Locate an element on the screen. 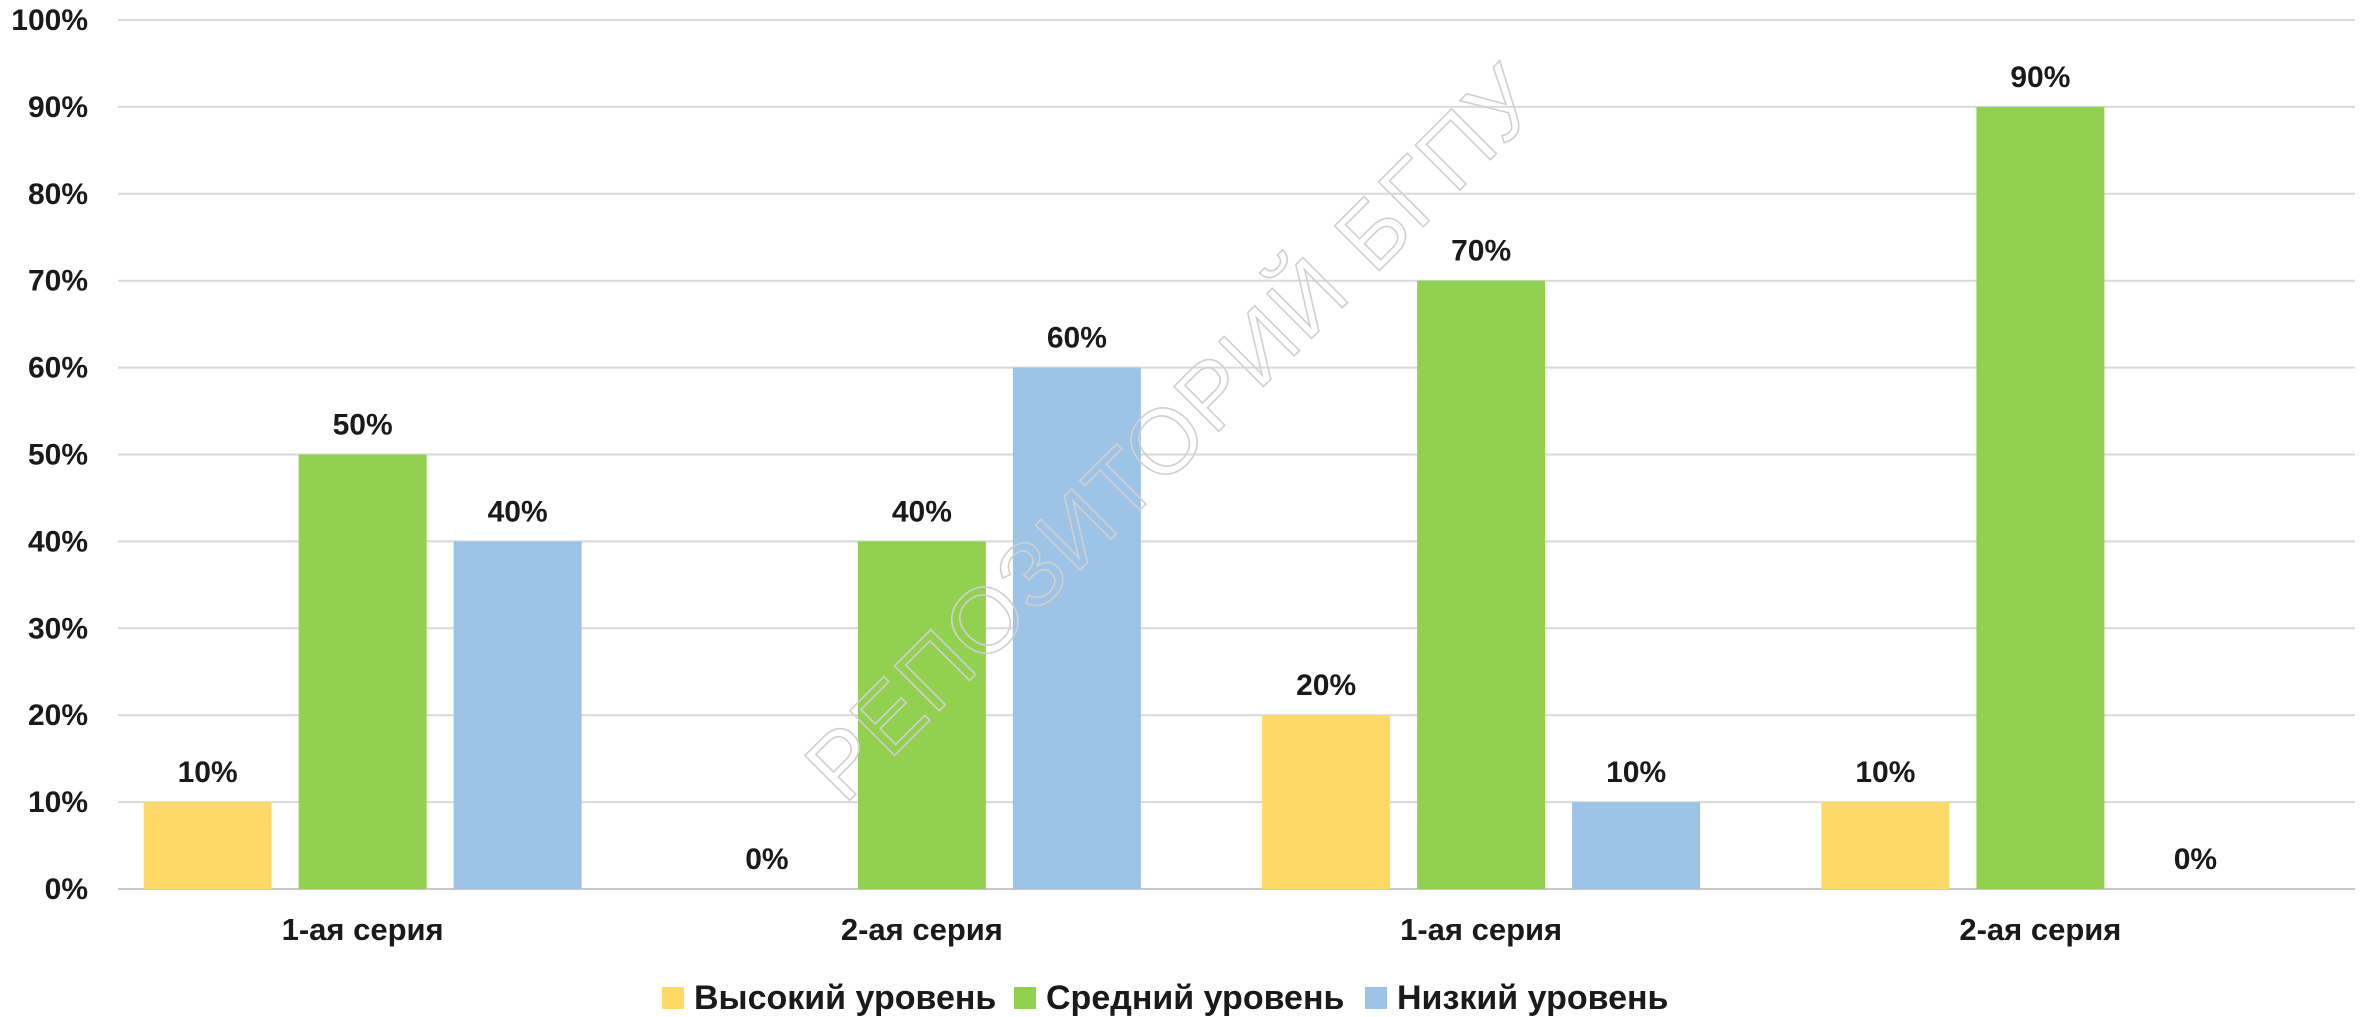 The width and height of the screenshot is (2362, 1017). legend-label: Средний уровень is located at coordinates (1195, 998).